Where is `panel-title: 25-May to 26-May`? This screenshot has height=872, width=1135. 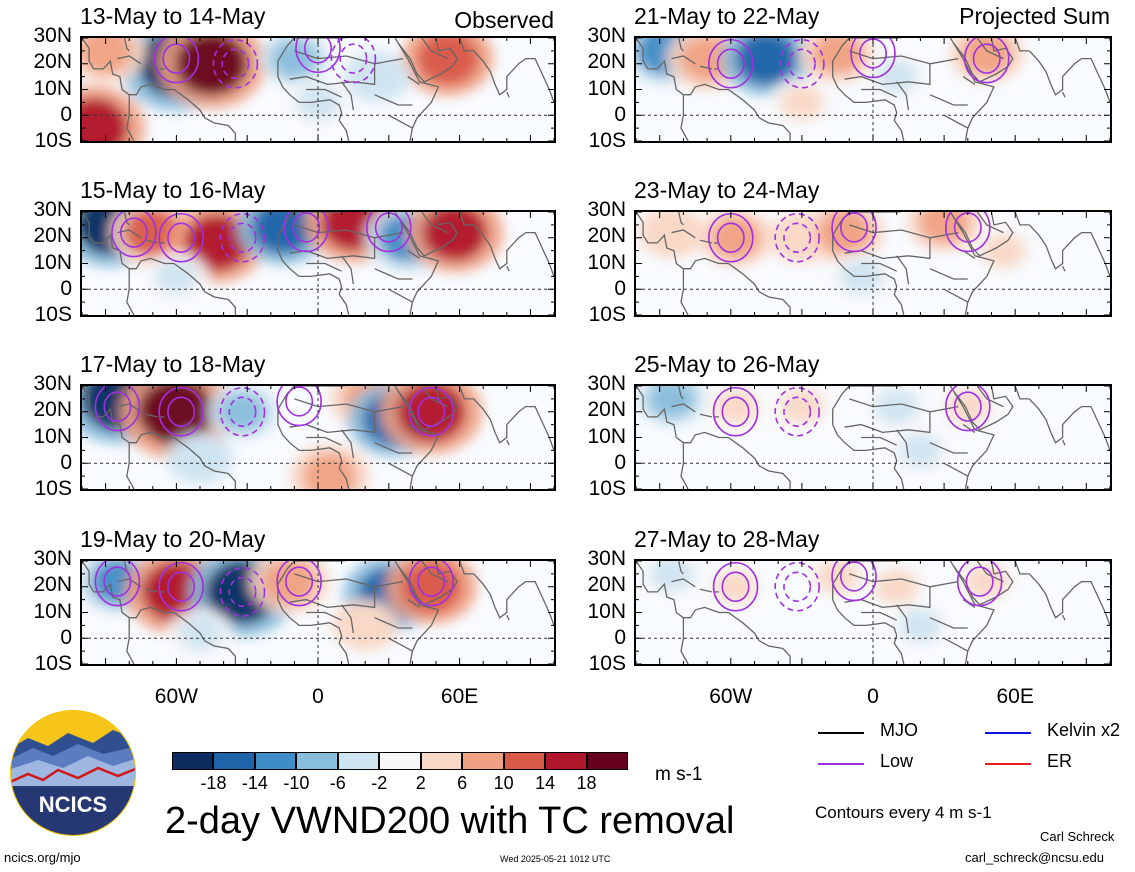 panel-title: 25-May to 26-May is located at coordinates (727, 364).